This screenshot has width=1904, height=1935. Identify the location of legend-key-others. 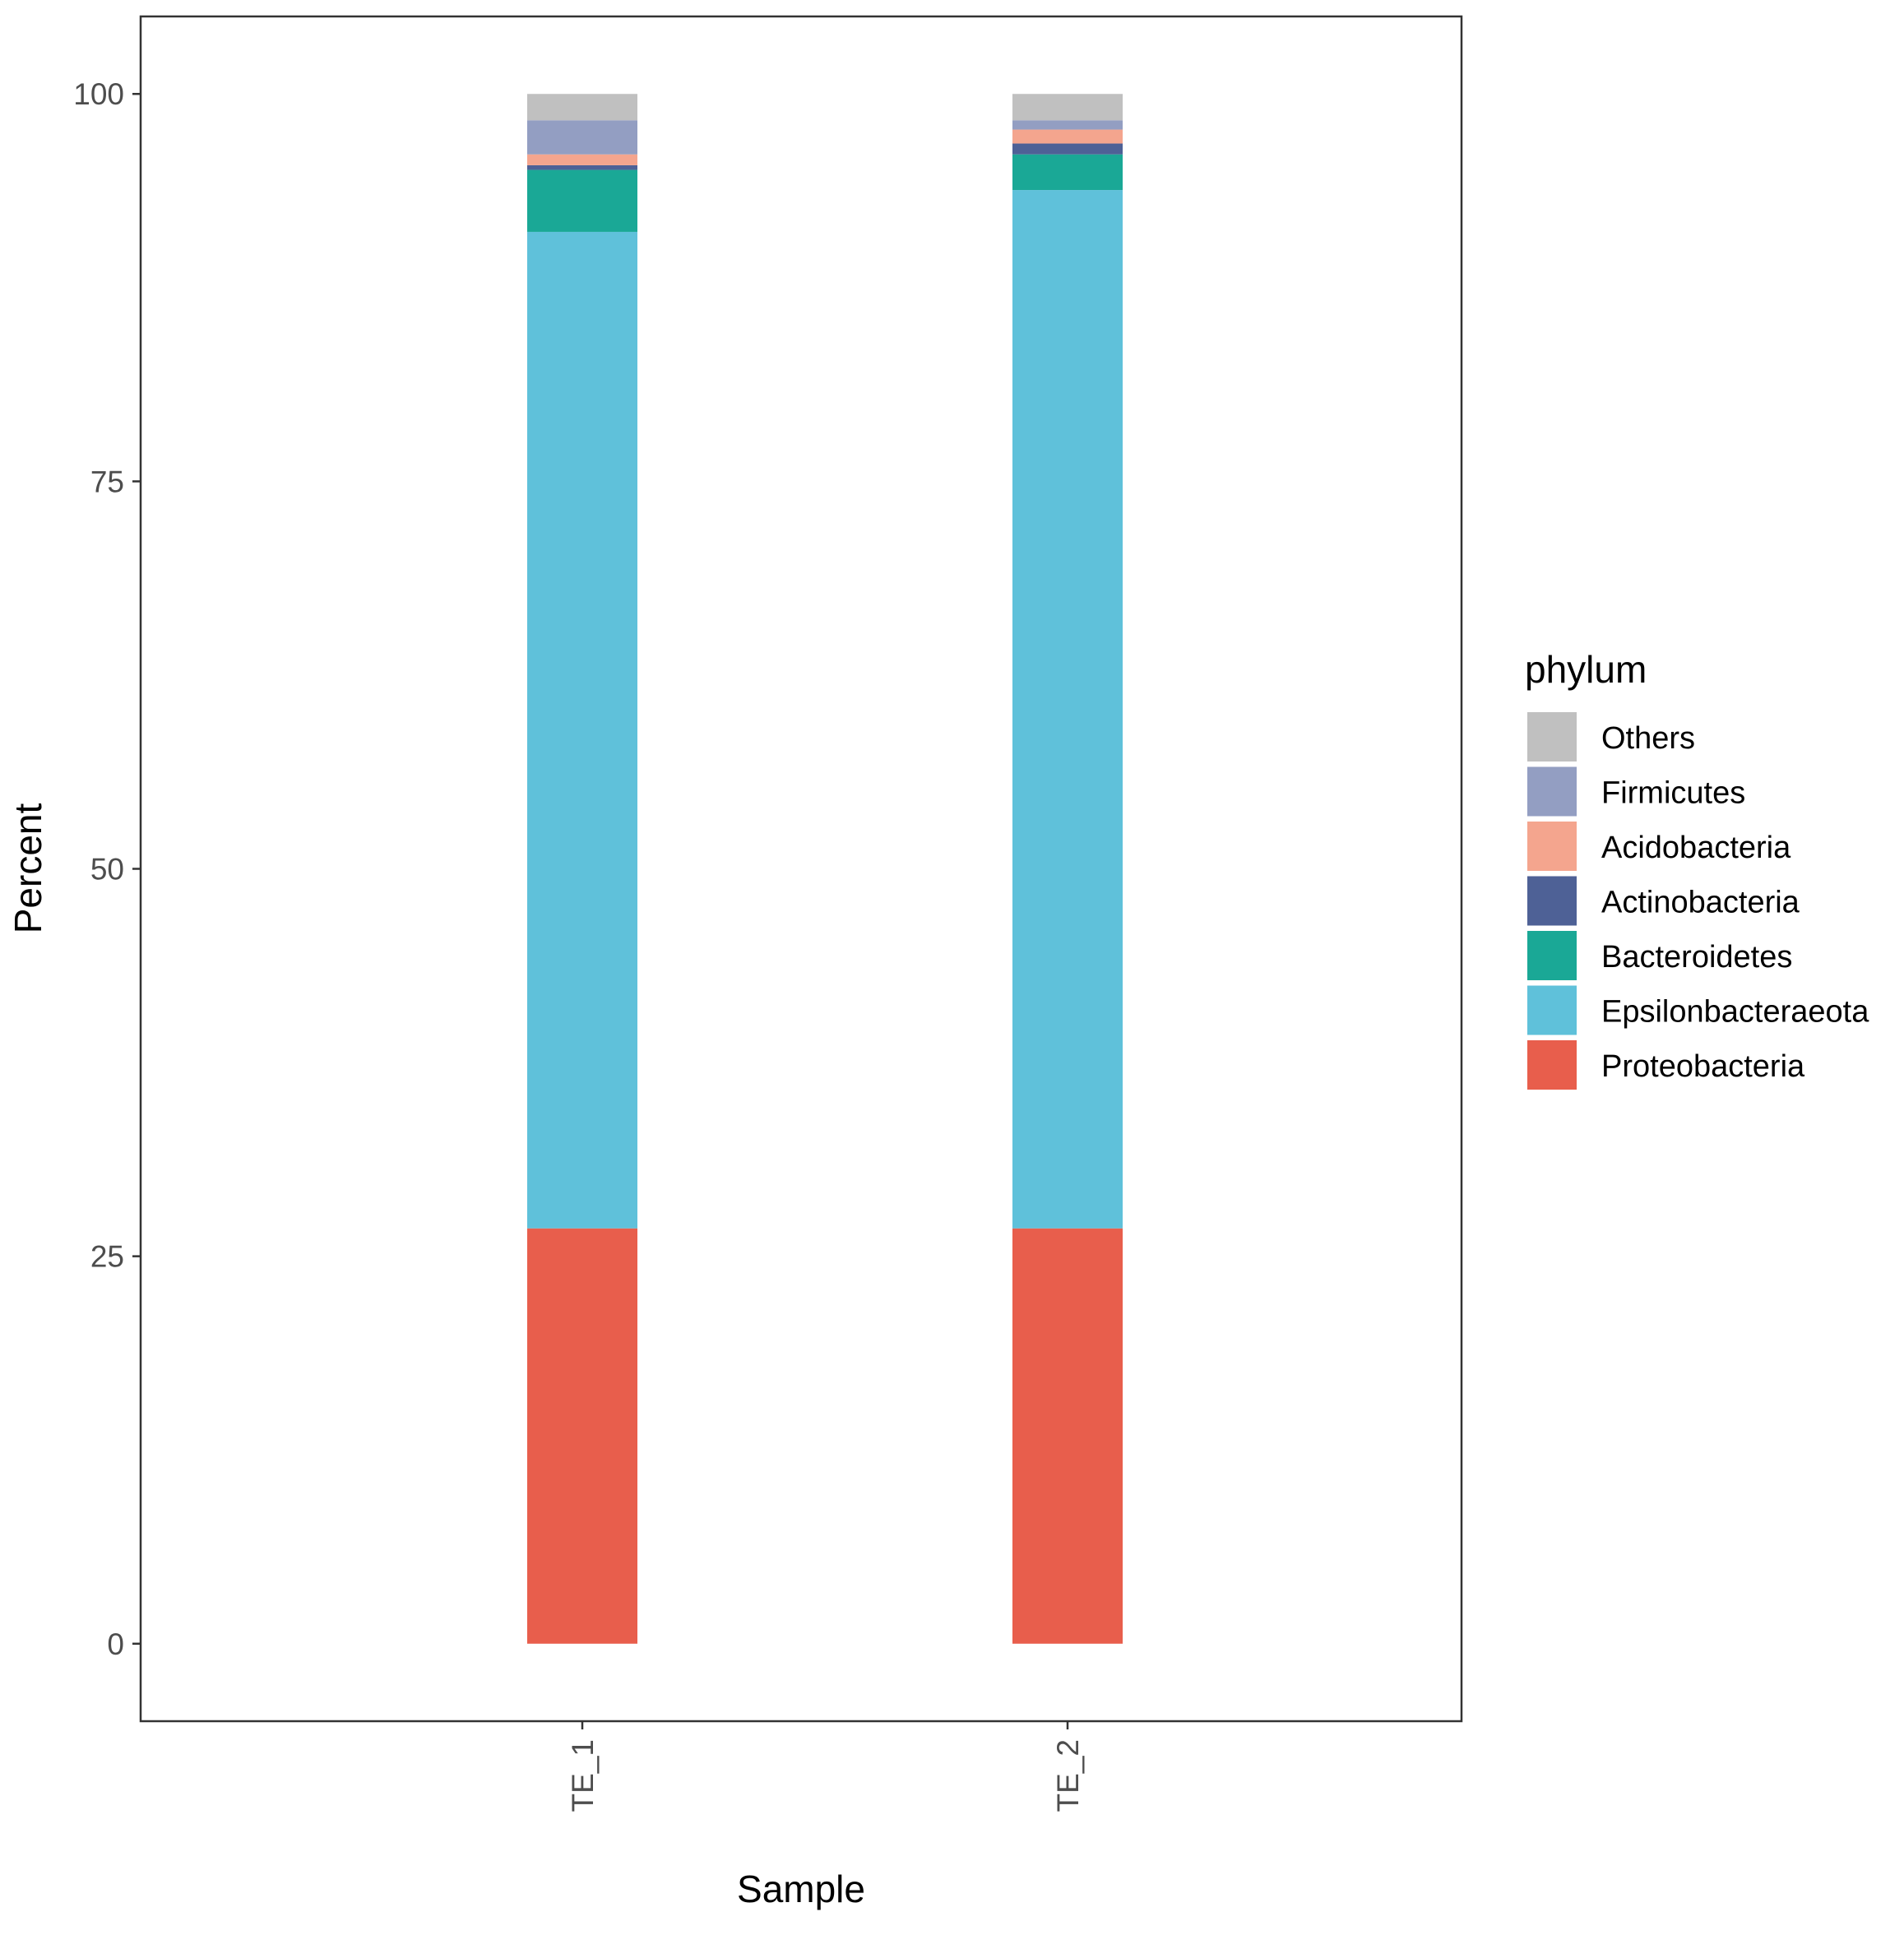
(1552, 737).